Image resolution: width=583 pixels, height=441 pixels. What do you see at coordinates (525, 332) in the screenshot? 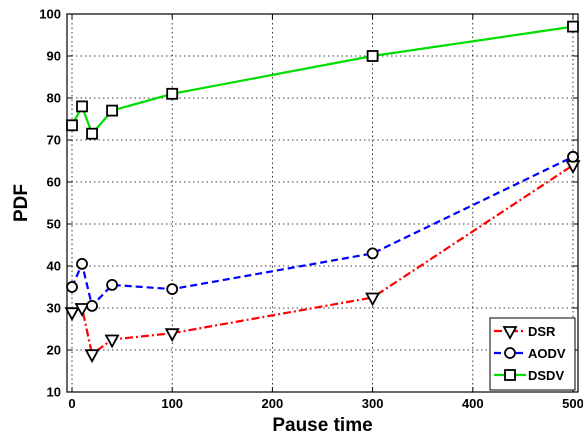
I see `legend-item-dsr: DSR` at bounding box center [525, 332].